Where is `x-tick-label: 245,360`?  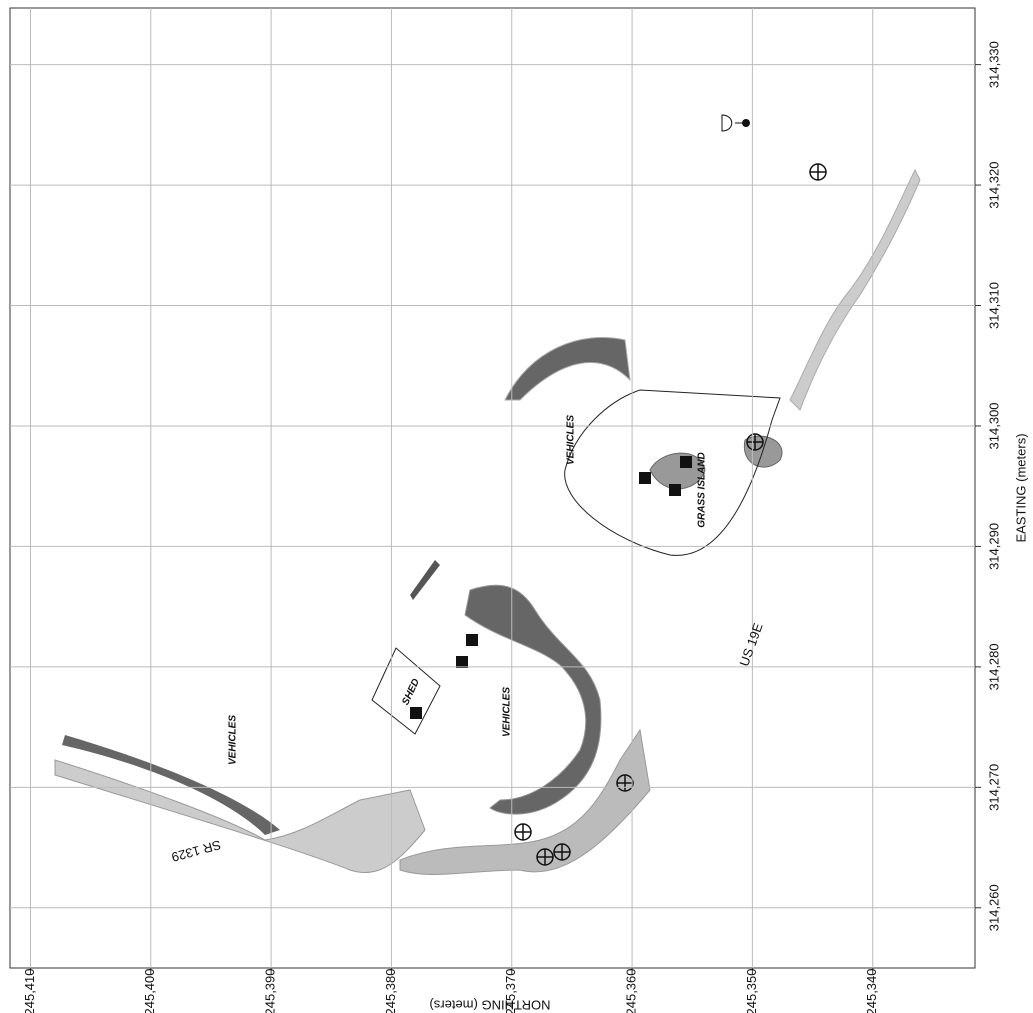 x-tick-label: 245,360 is located at coordinates (631, 991).